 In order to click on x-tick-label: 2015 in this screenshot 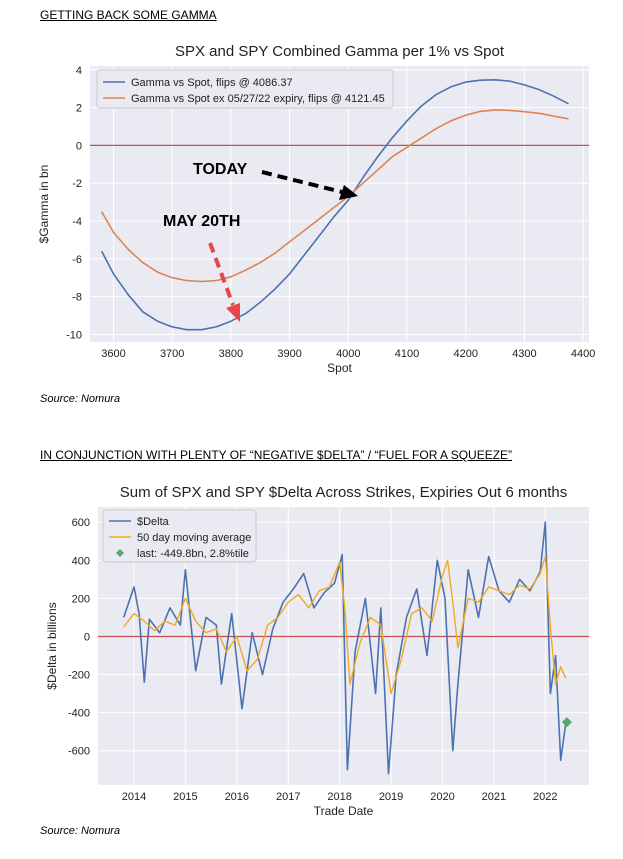, I will do `click(185, 797)`.